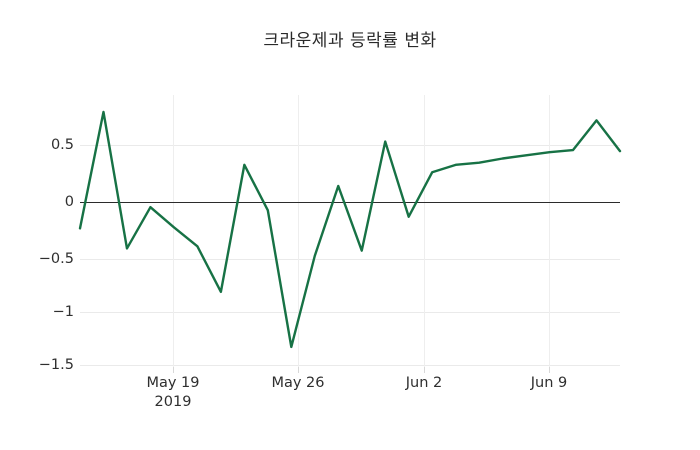 Image resolution: width=700 pixels, height=450 pixels. I want to click on xtick-label-jun-2: Jun 2, so click(424, 383).